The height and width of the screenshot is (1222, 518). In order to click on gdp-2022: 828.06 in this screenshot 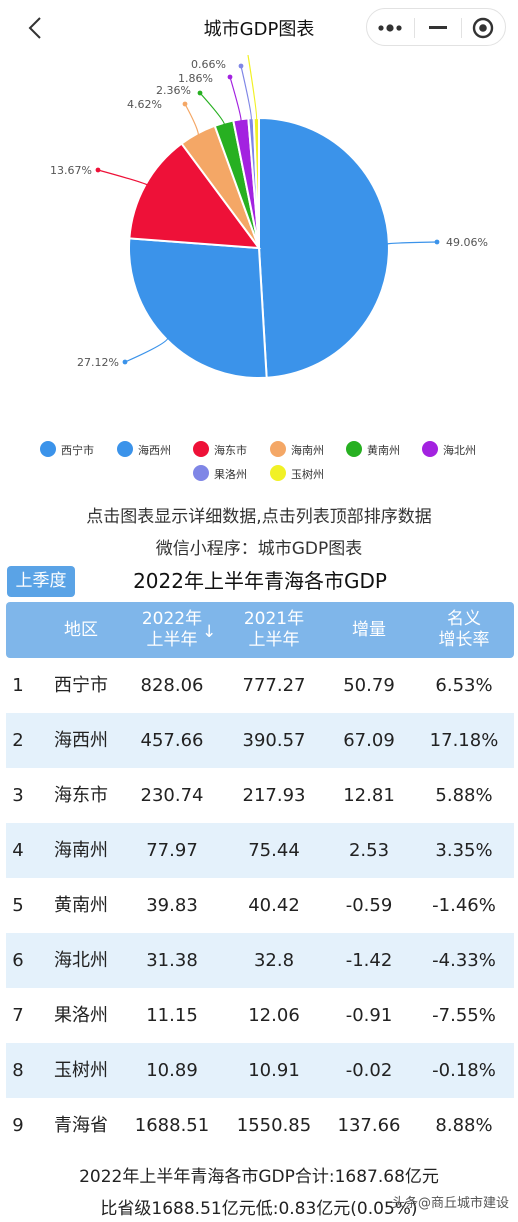, I will do `click(172, 685)`.